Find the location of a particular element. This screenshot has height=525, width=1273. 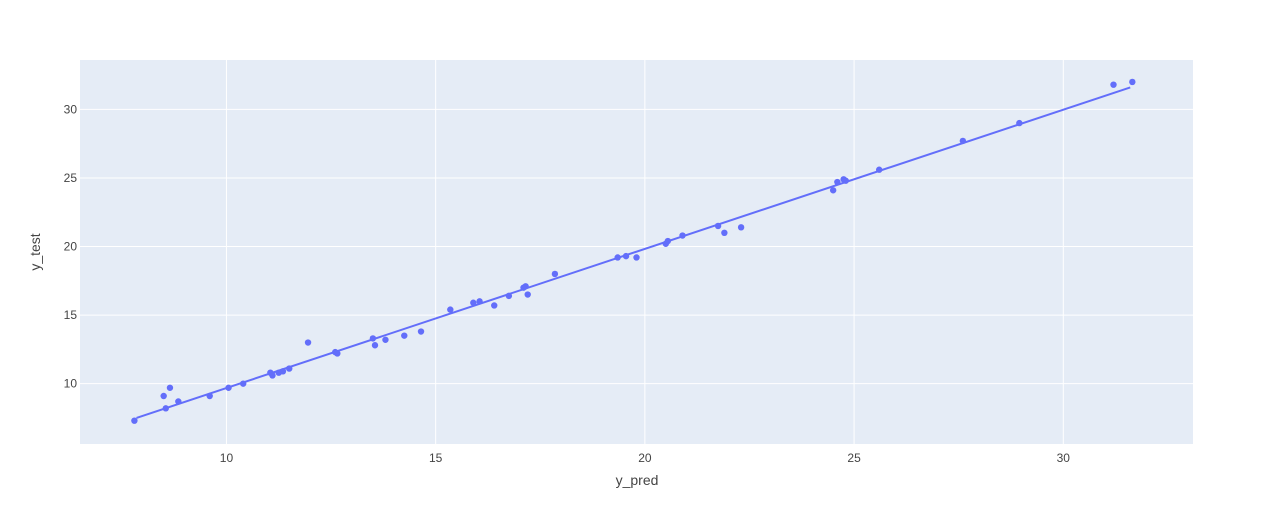

y-tick-labels: 10 15 20 25 30 is located at coordinates (71, 246).